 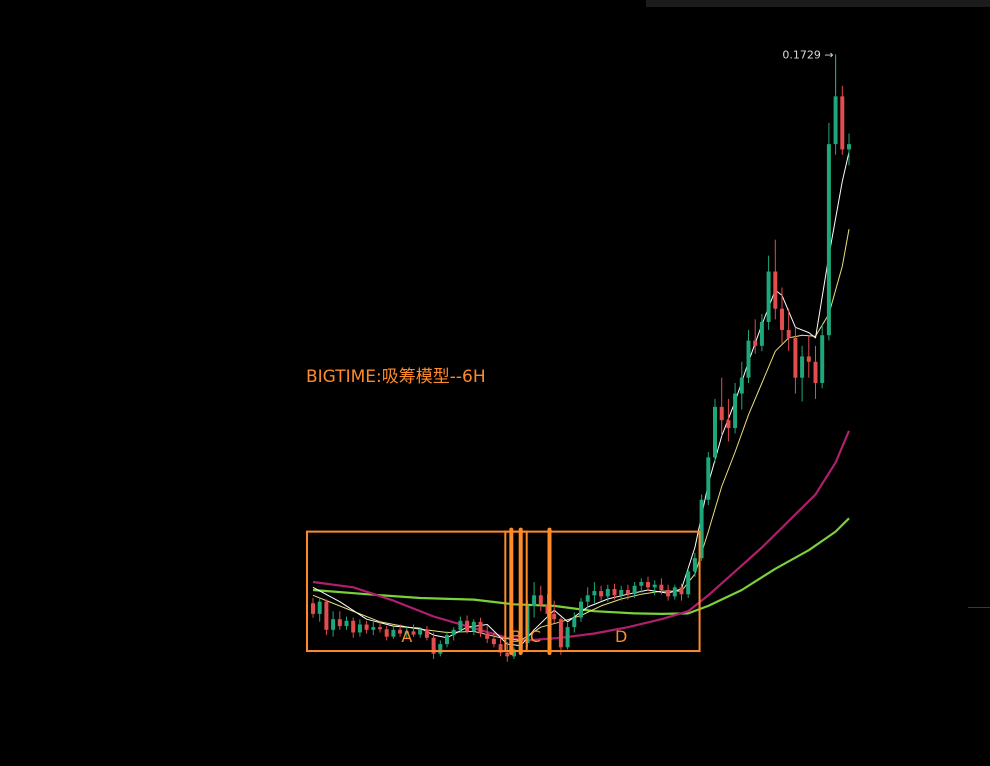 I want to click on chart-title: BIGTIME:吸筹模型--6H, so click(x=396, y=377).